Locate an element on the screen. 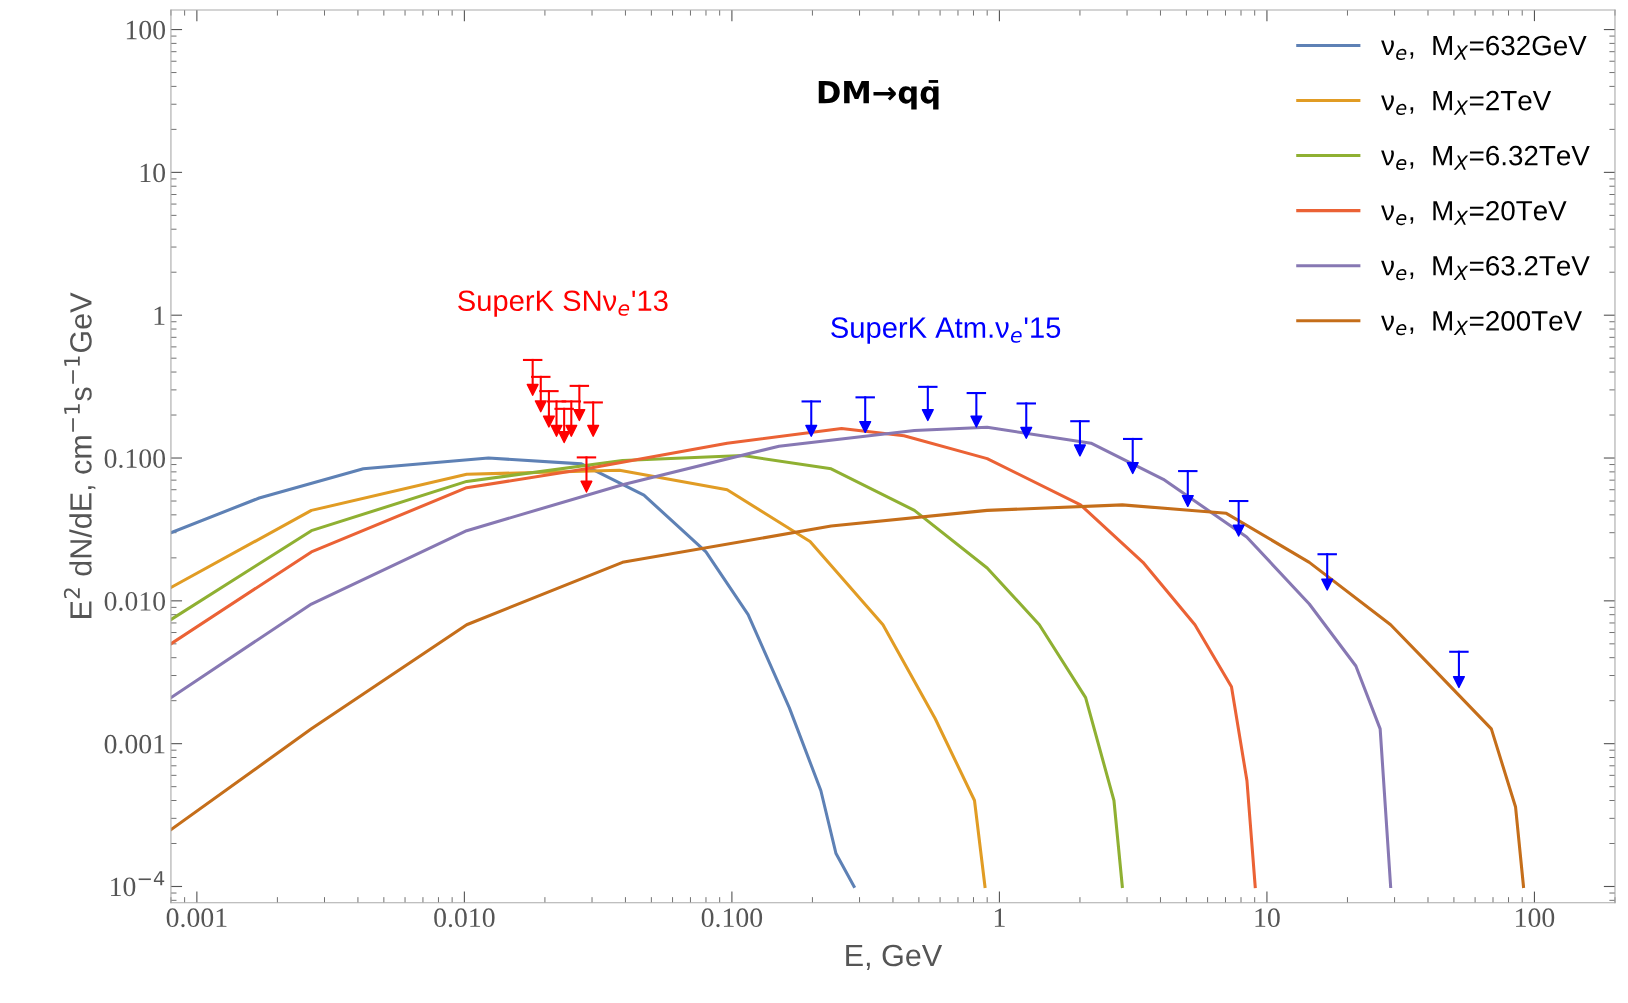 The width and height of the screenshot is (1628, 1003). legend-label: ν$_{e}$, M$_{X}$=632GeV is located at coordinates (1484, 47).